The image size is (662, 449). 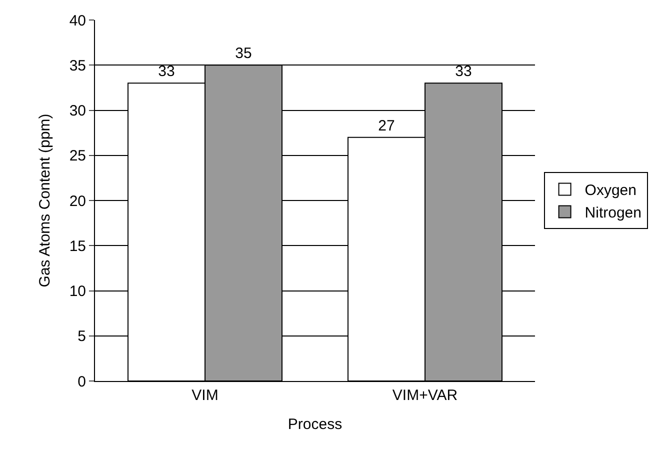 What do you see at coordinates (77, 65) in the screenshot?
I see `y-tick-label: 35` at bounding box center [77, 65].